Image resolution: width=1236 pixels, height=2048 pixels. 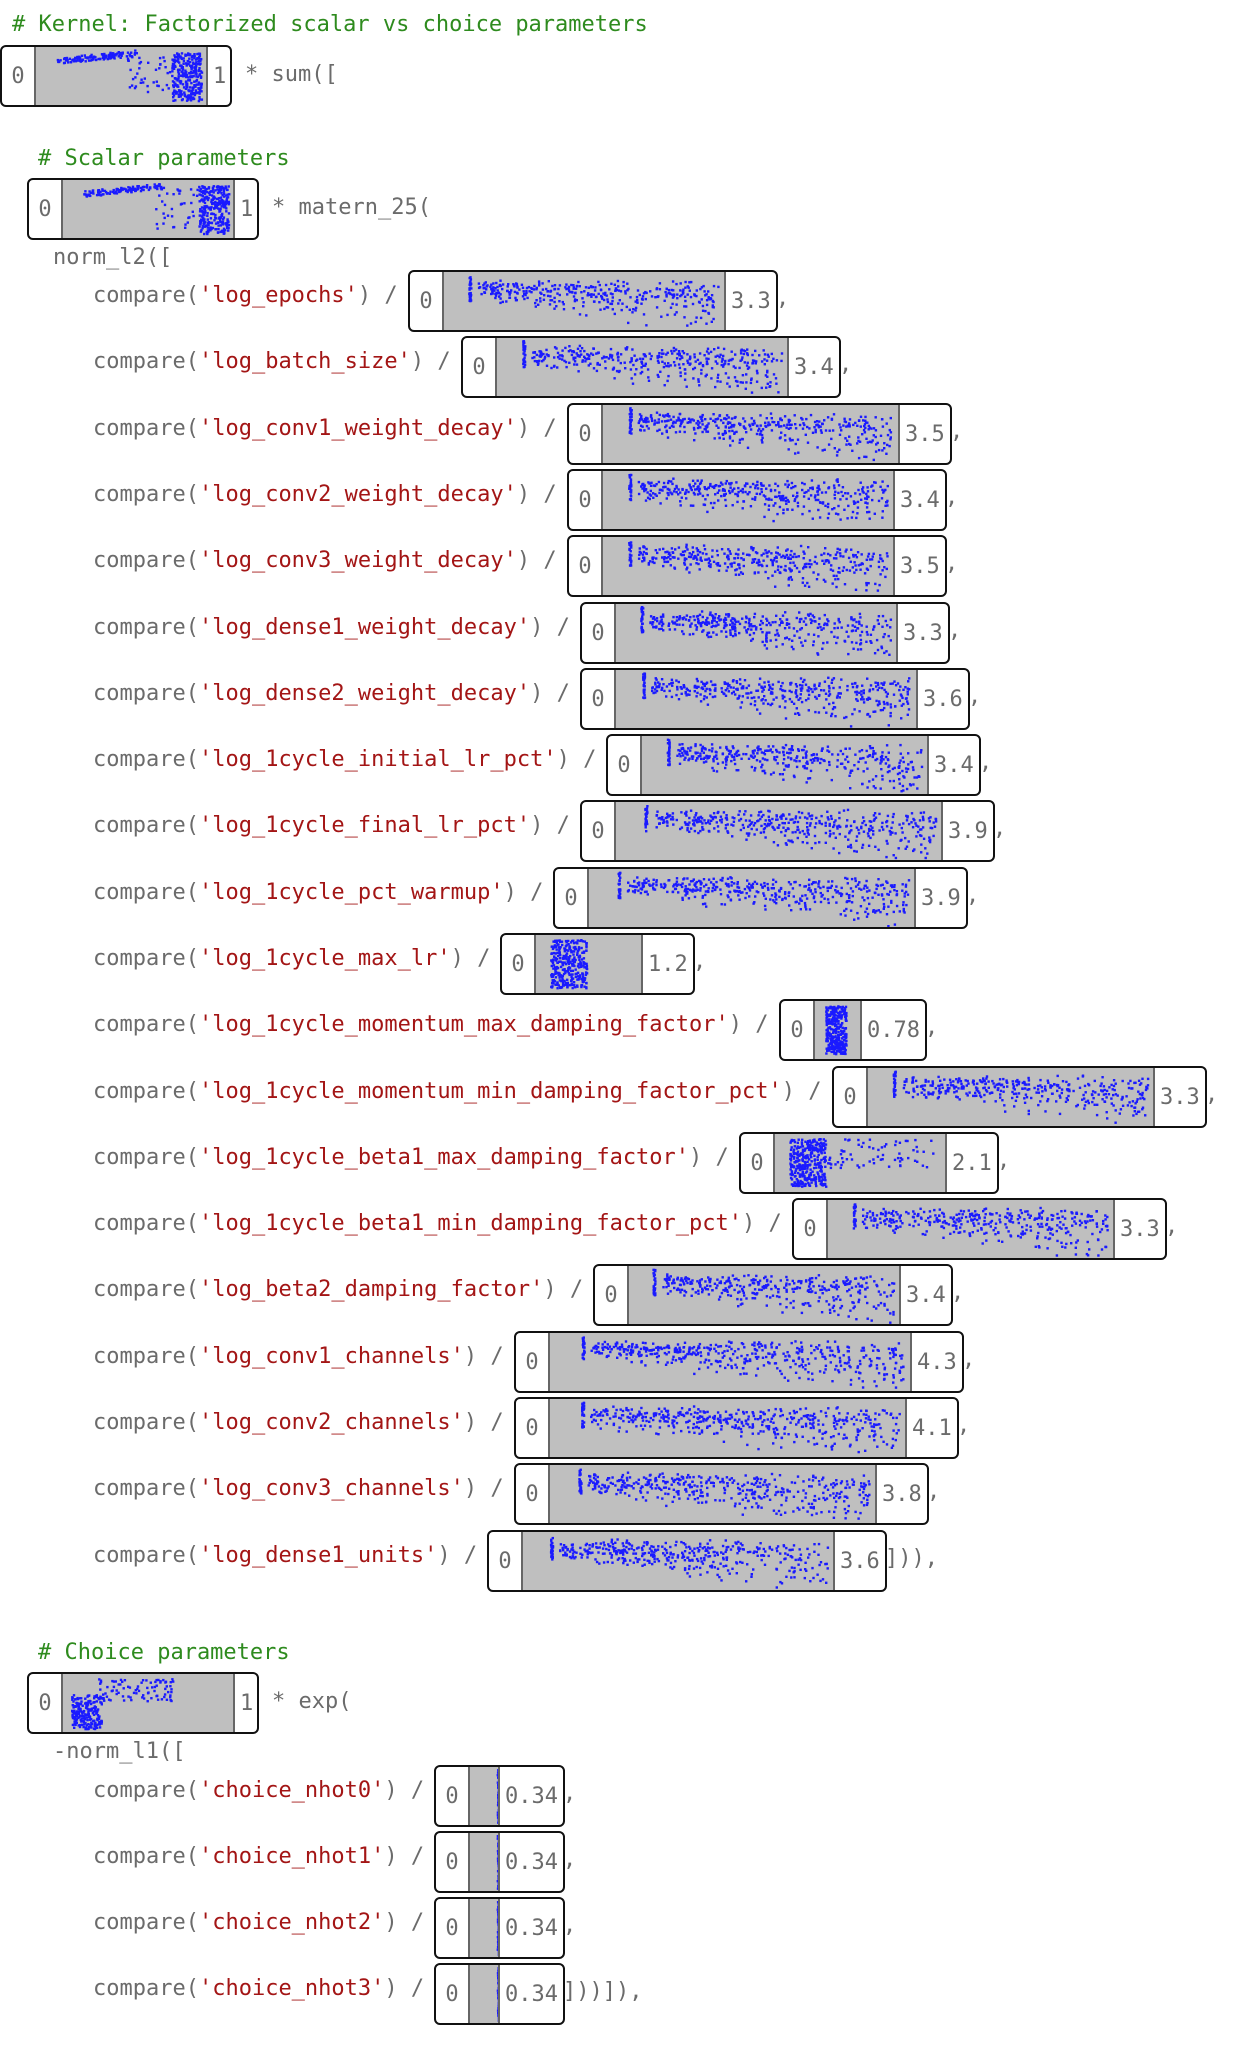 I want to click on parameter-weight-widget: 0 3.8, so click(x=721, y=1494).